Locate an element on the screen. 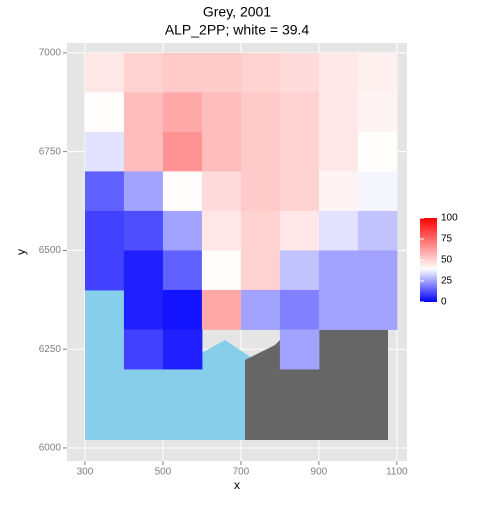 This screenshot has width=500, height=505. y-tick-label: 6500 is located at coordinates (50, 250).